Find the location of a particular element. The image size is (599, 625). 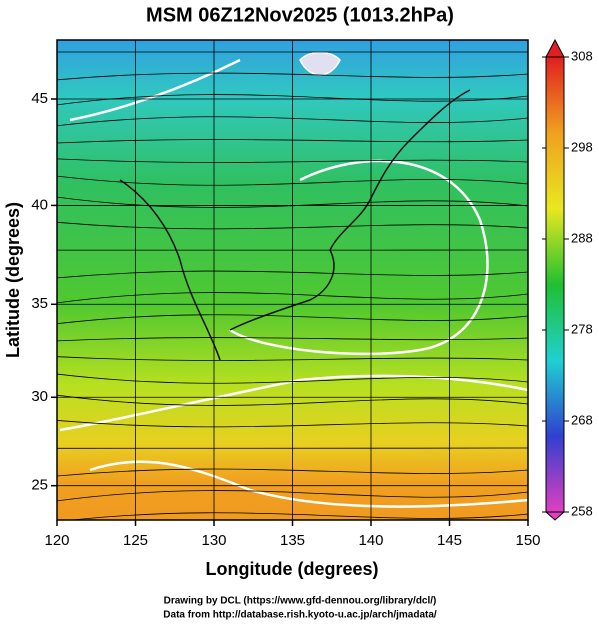

colorbar-tick-label: 278 is located at coordinates (582, 328).